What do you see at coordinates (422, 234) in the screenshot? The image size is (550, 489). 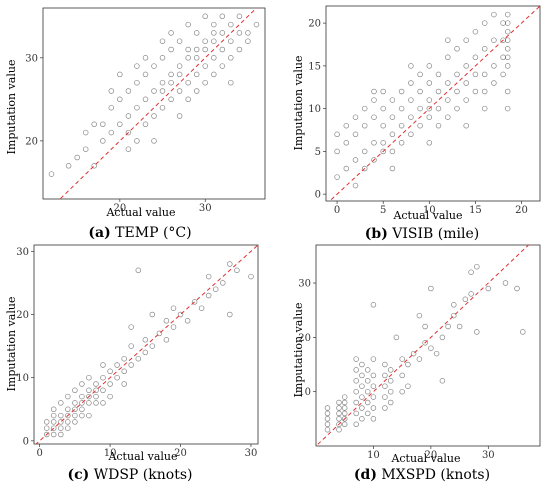 I see `panel-b-caption: (b) VISIB (mile)` at bounding box center [422, 234].